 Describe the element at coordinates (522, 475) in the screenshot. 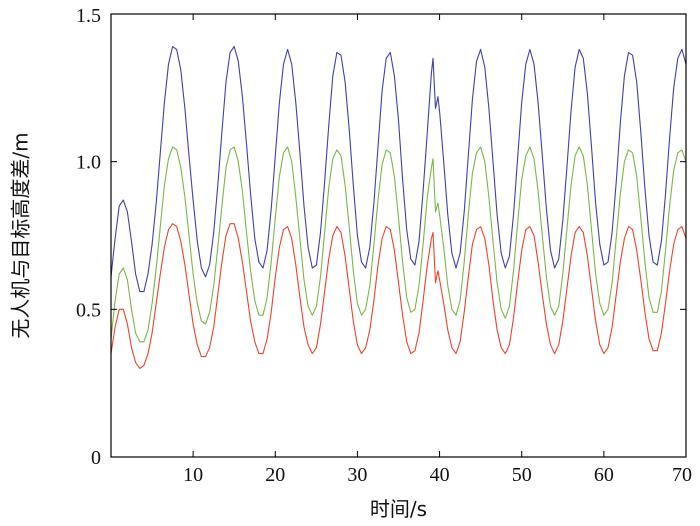

I see `x-tick-label: 50` at that location.